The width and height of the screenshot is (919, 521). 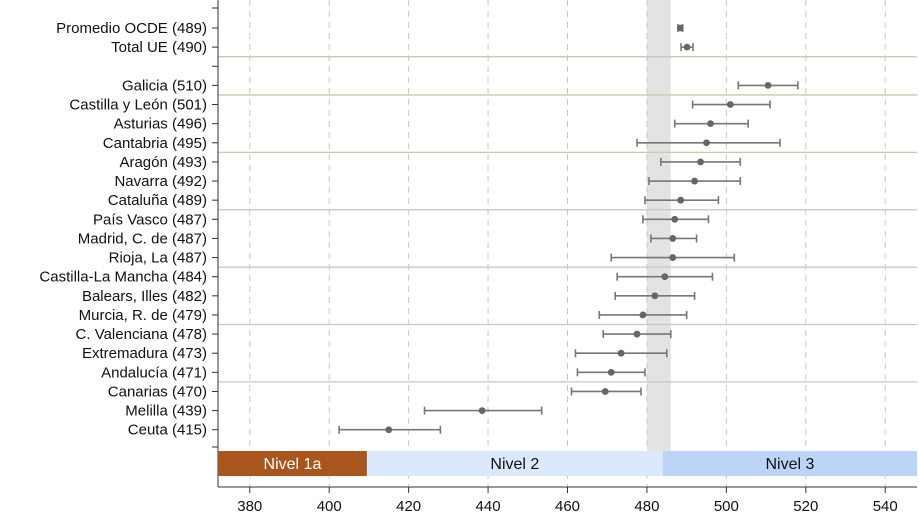 What do you see at coordinates (158, 258) in the screenshot?
I see `row-label: Rioja, La (487)` at bounding box center [158, 258].